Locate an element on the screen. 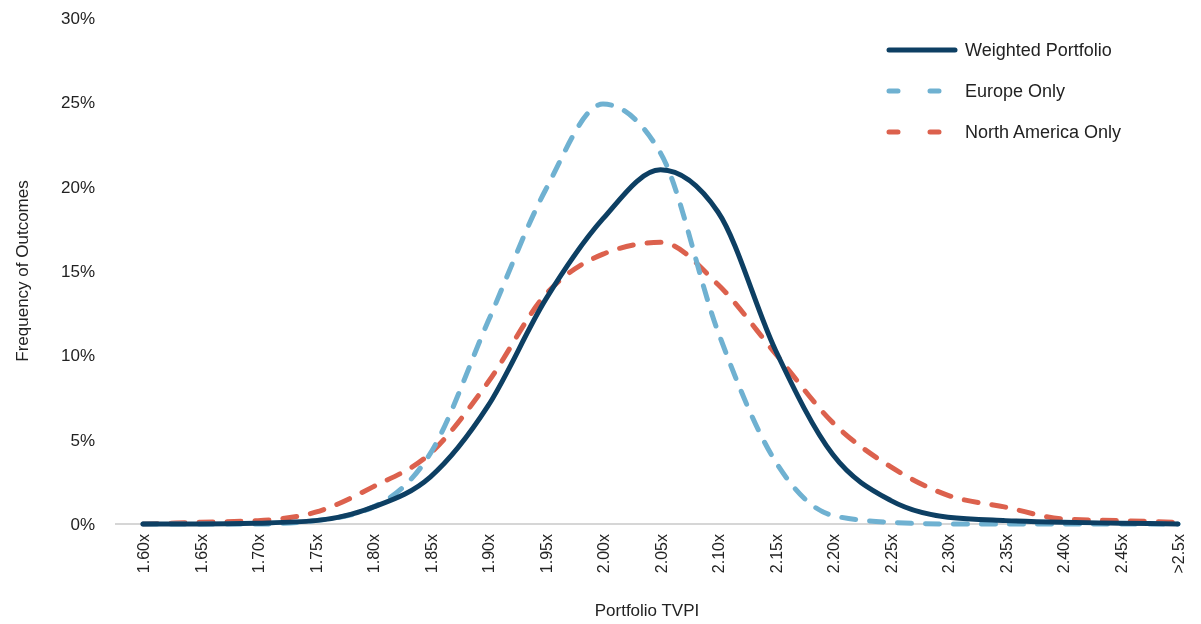 The height and width of the screenshot is (624, 1201). x-tick-label: 1.80x is located at coordinates (374, 554).